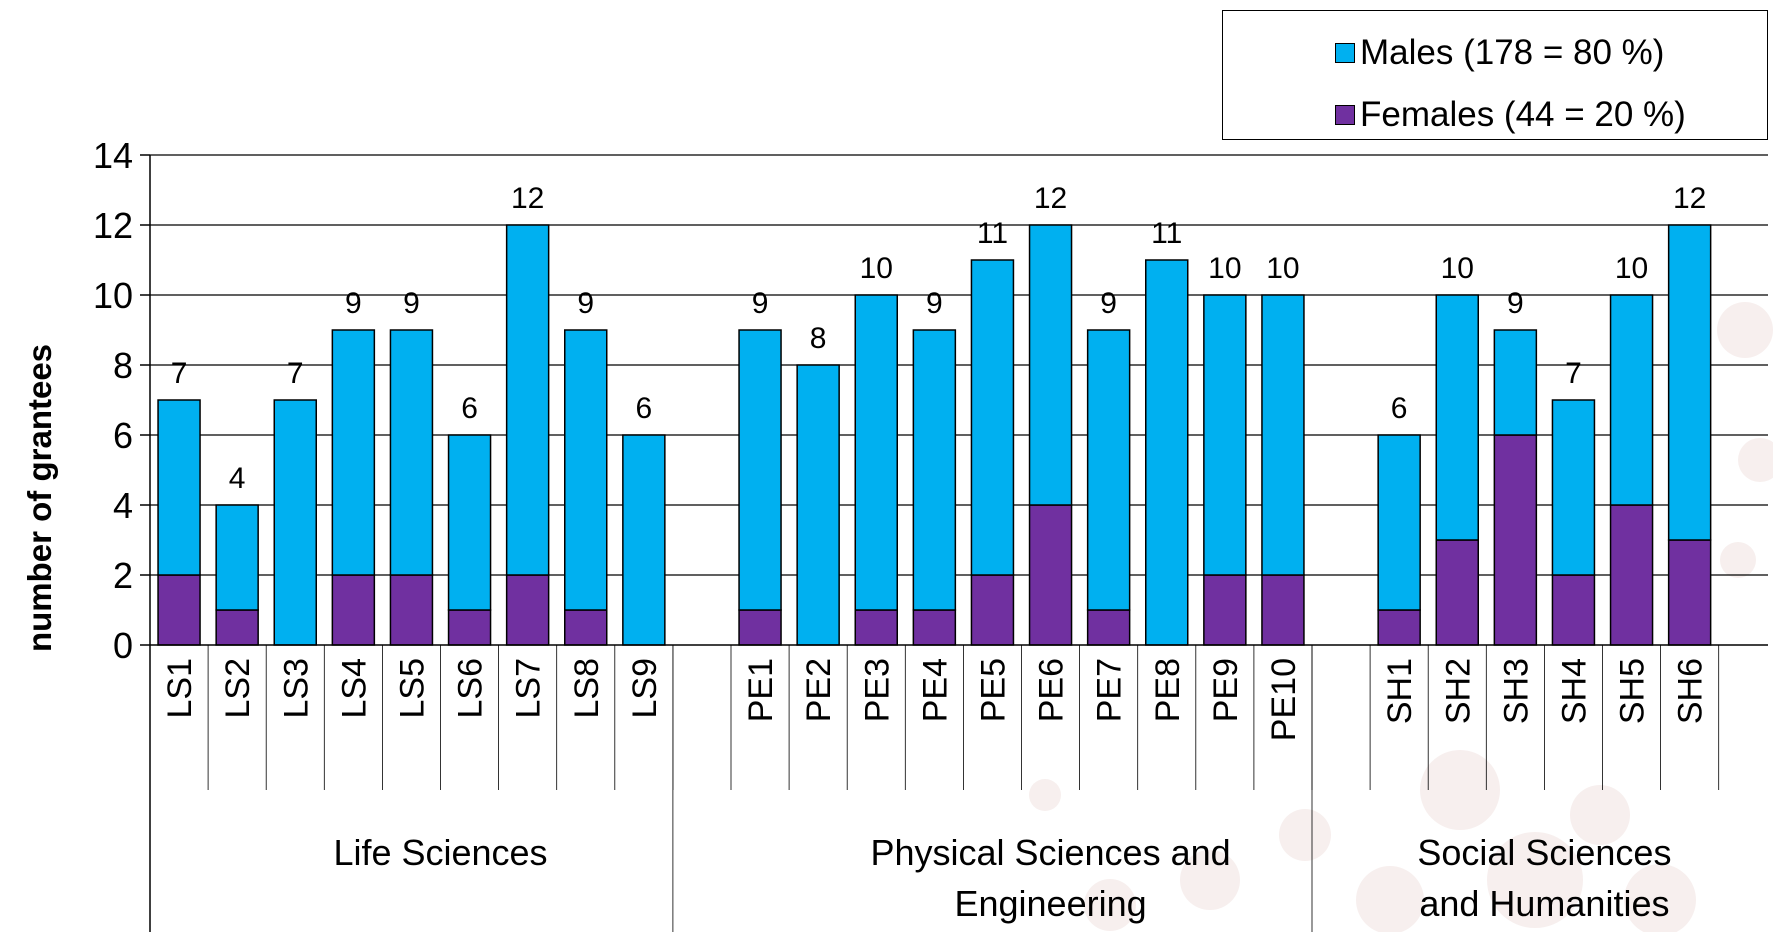  I want to click on data-label-SH2: 10, so click(1457, 268).